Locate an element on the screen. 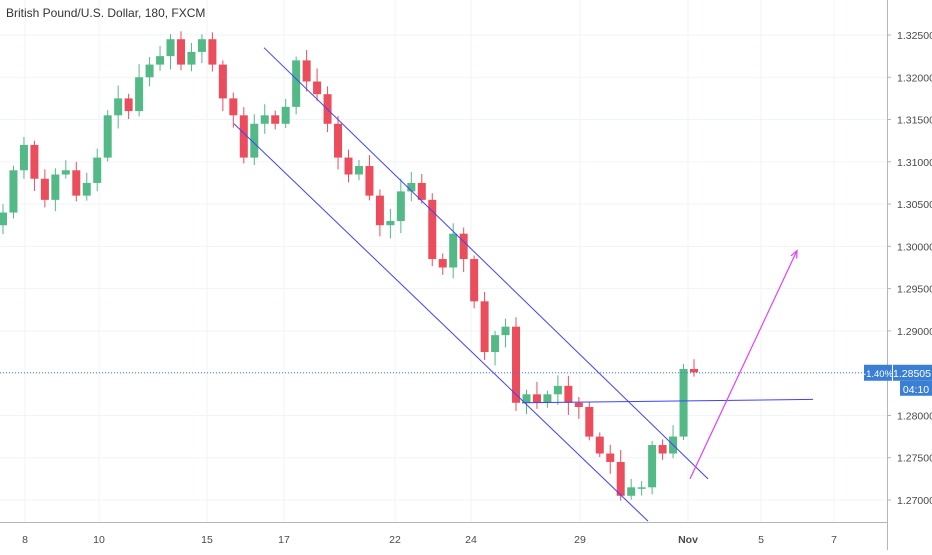  breakout-horizontal-line is located at coordinates (667, 401).